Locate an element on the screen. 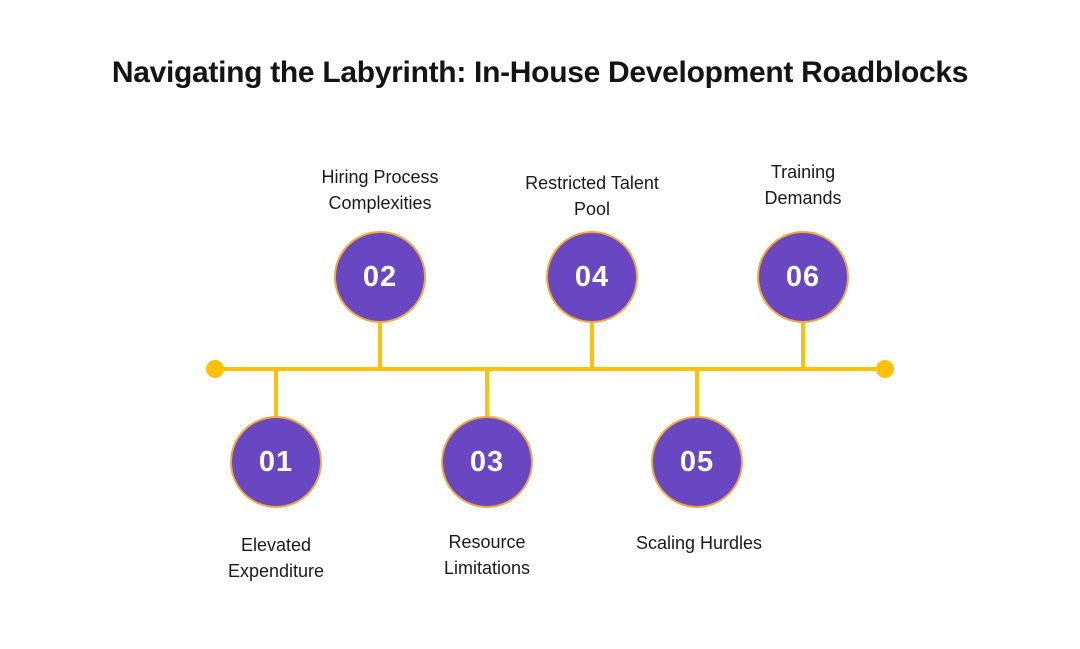  timeline-line is located at coordinates (550, 369).